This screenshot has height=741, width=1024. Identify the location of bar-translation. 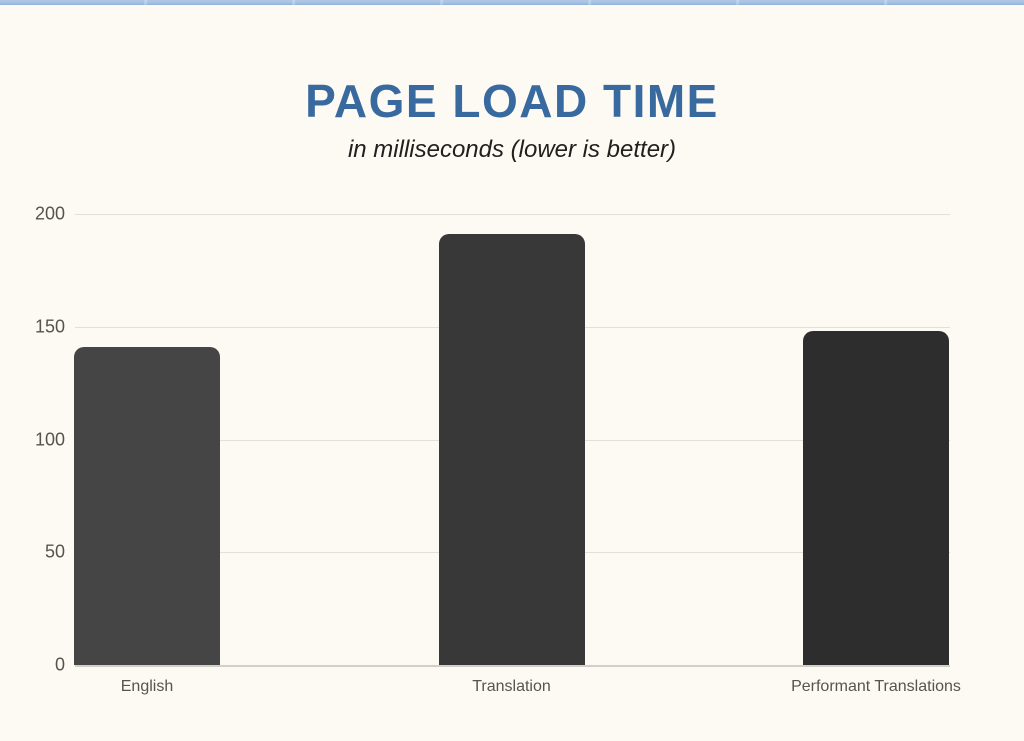
(511, 449).